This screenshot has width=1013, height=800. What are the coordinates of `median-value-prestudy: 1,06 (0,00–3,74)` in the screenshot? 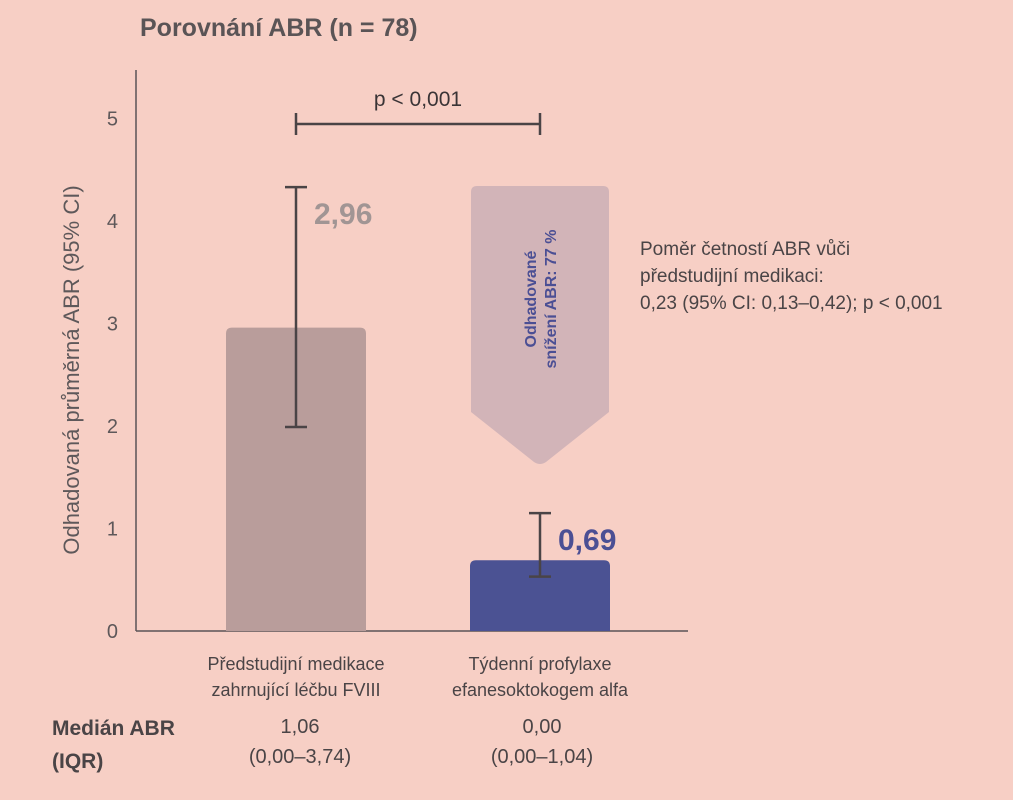 It's located at (300, 742).